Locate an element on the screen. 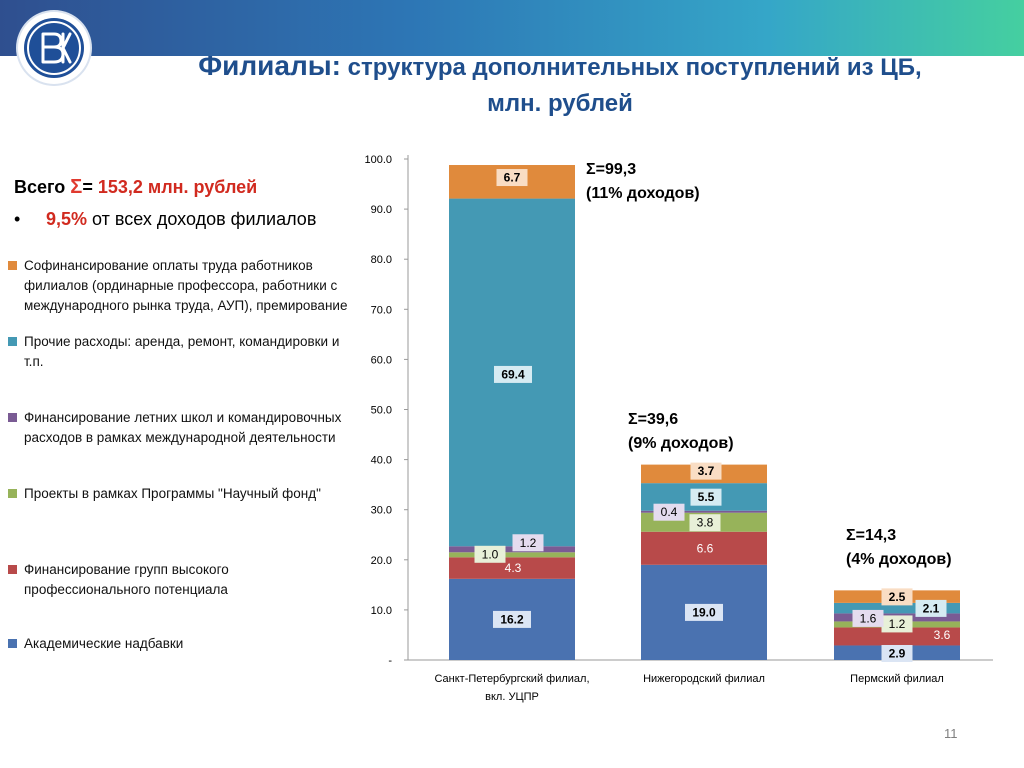  data-label: 6.6 is located at coordinates (705, 548).